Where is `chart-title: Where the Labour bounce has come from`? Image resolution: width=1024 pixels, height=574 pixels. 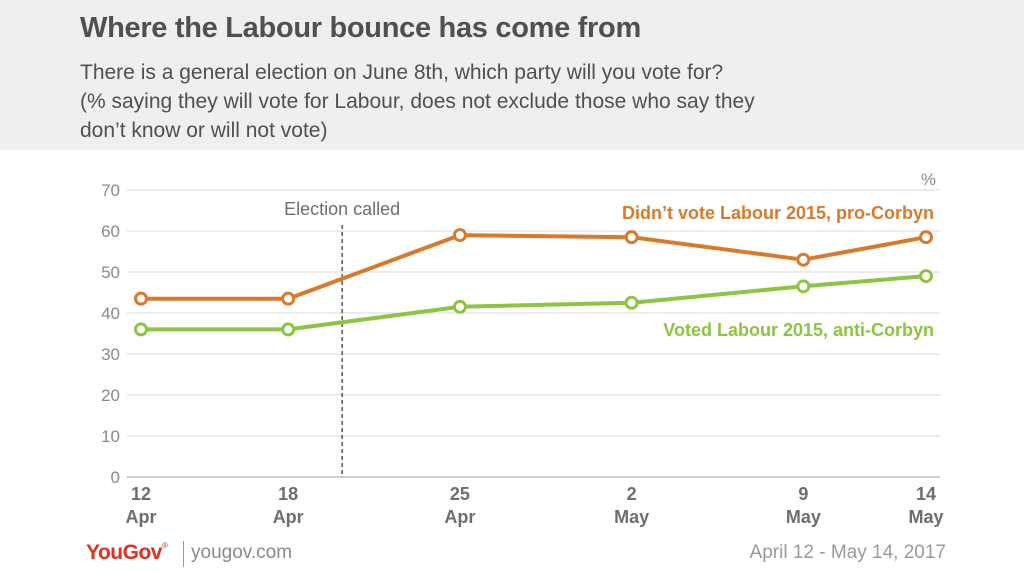 chart-title: Where the Labour bounce has come from is located at coordinates (360, 28).